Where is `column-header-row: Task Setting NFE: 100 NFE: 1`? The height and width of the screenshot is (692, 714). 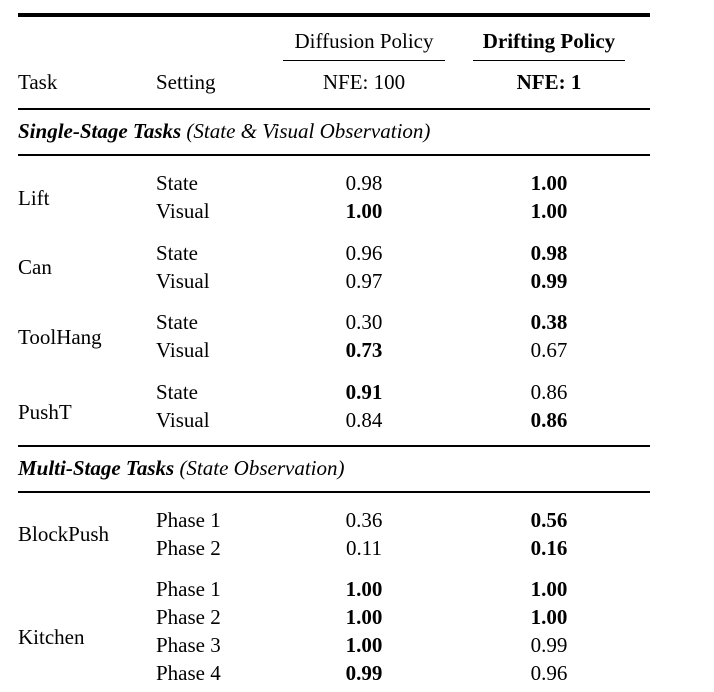 column-header-row: Task Setting NFE: 100 NFE: 1 is located at coordinates (334, 85).